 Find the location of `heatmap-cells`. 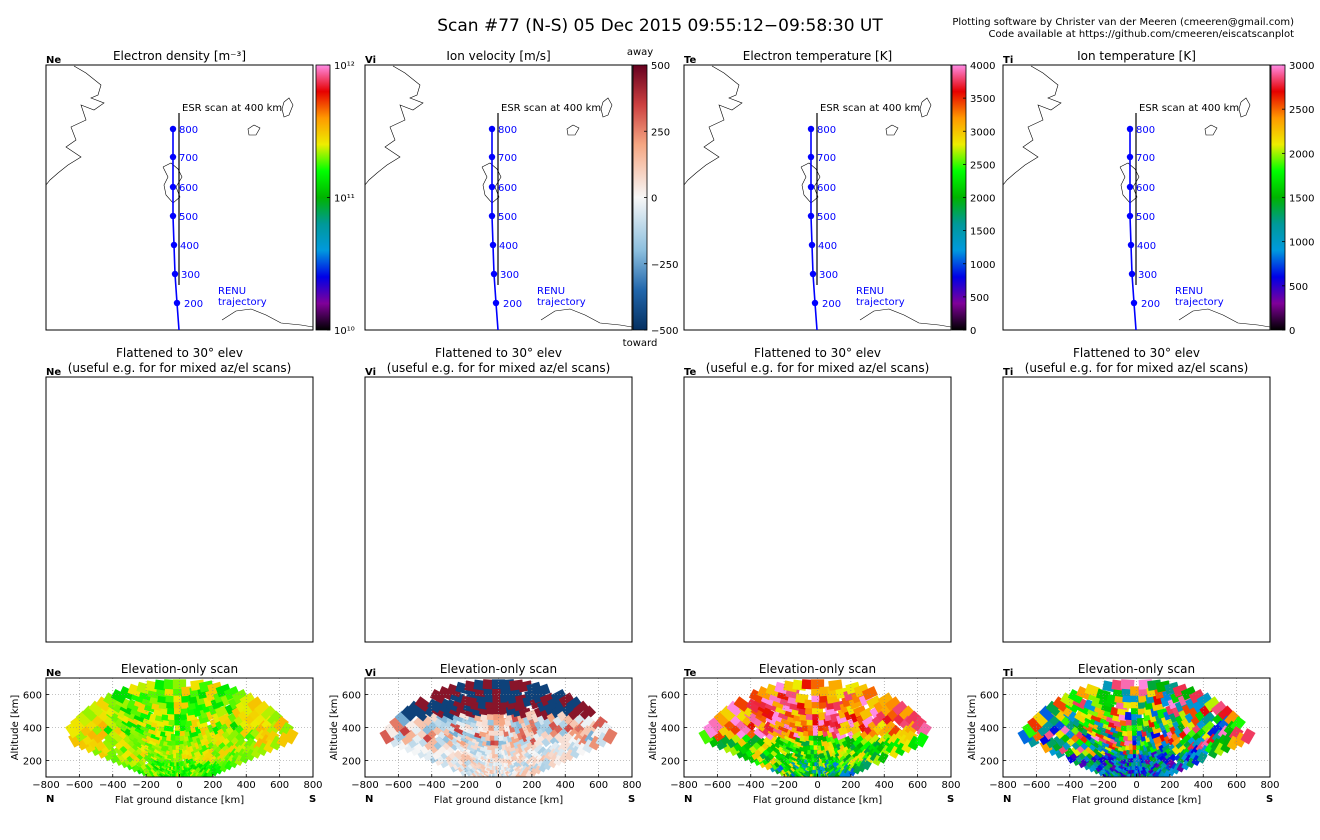

heatmap-cells is located at coordinates (815, 728).